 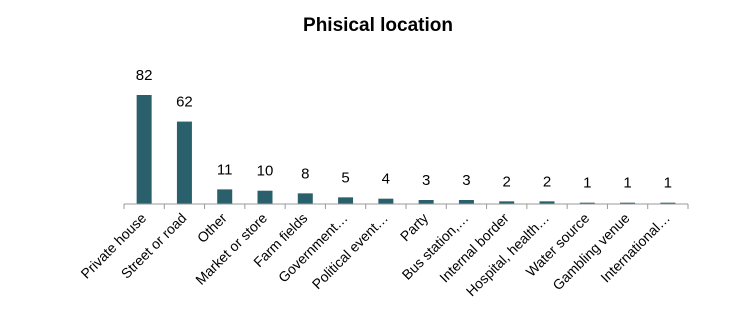 I want to click on data-label: 5, so click(x=345, y=177).